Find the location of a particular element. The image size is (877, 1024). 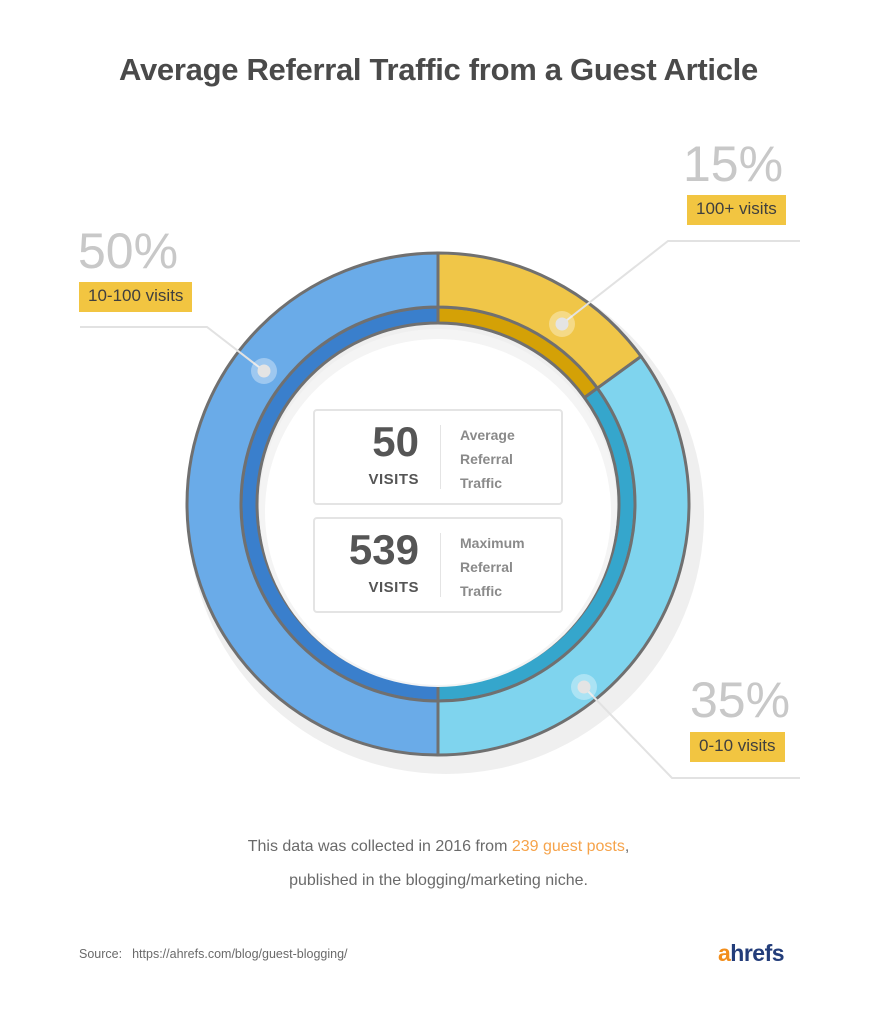

average-traffic-card: 50 VISITS Average Referral Traffic is located at coordinates (438, 457).